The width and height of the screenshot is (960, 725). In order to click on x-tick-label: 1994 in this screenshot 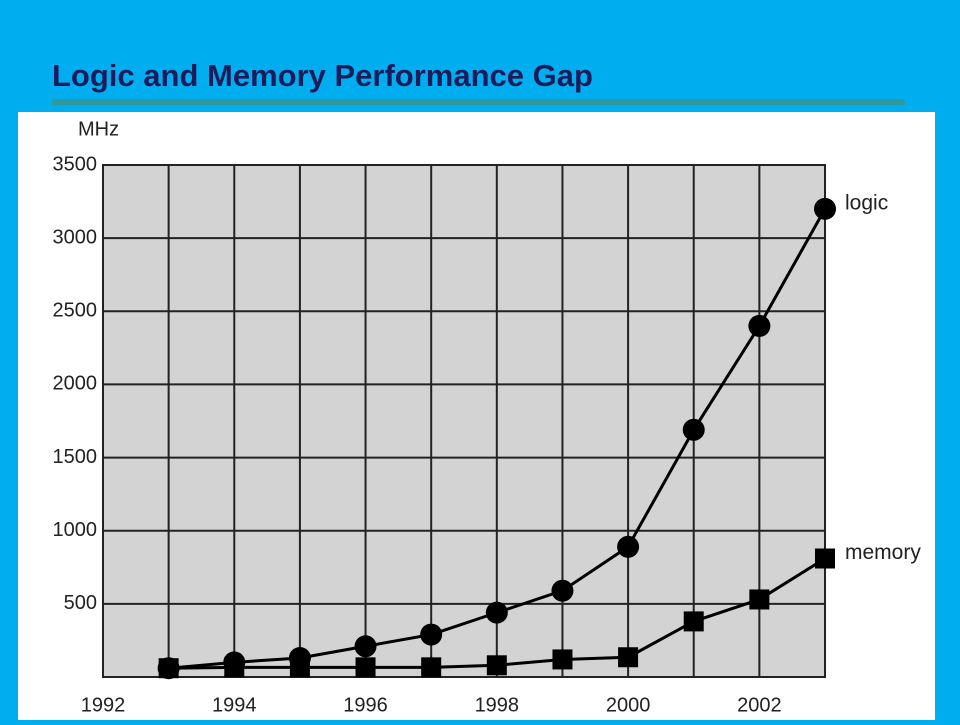, I will do `click(234, 705)`.